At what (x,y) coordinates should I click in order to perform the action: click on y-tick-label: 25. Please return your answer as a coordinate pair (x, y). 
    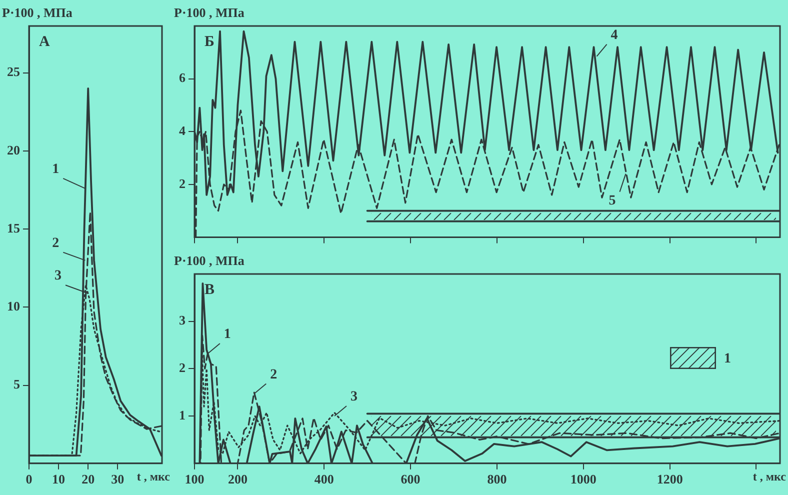
    Looking at the image, I should click on (13, 72).